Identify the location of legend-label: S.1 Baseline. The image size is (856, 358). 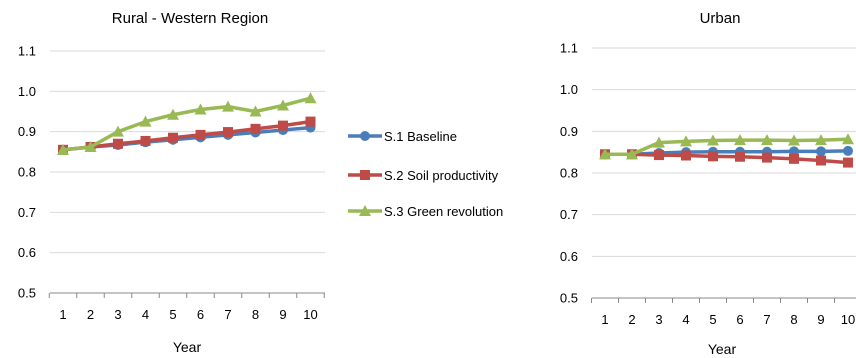
(420, 136).